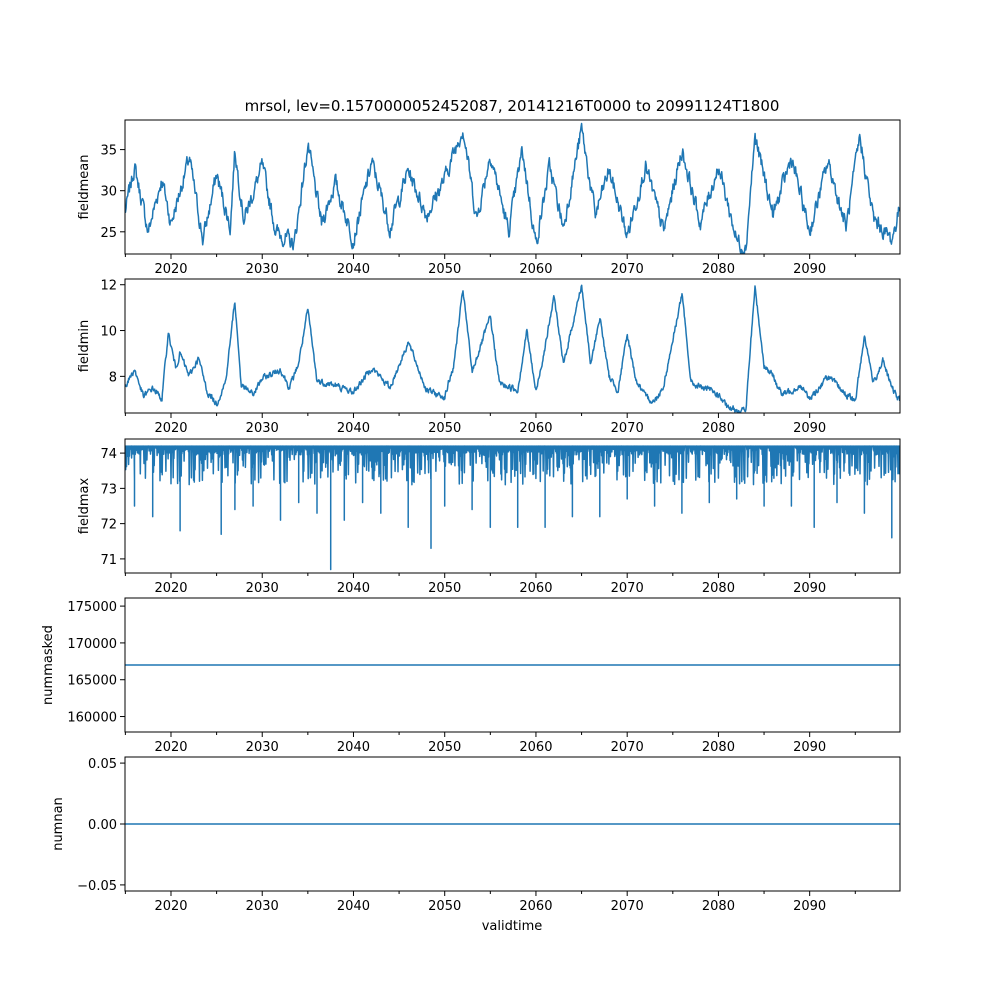 This screenshot has width=1000, height=1000. I want to click on y-tick-label-fieldmean: 35, so click(108, 151).